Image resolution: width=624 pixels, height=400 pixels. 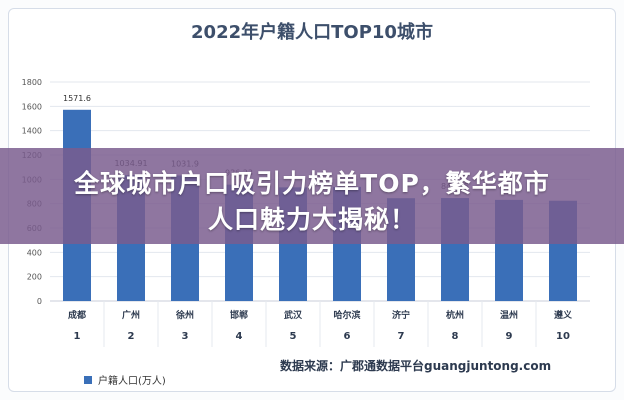 I want to click on x-tick-label: 成都, so click(x=77, y=315).